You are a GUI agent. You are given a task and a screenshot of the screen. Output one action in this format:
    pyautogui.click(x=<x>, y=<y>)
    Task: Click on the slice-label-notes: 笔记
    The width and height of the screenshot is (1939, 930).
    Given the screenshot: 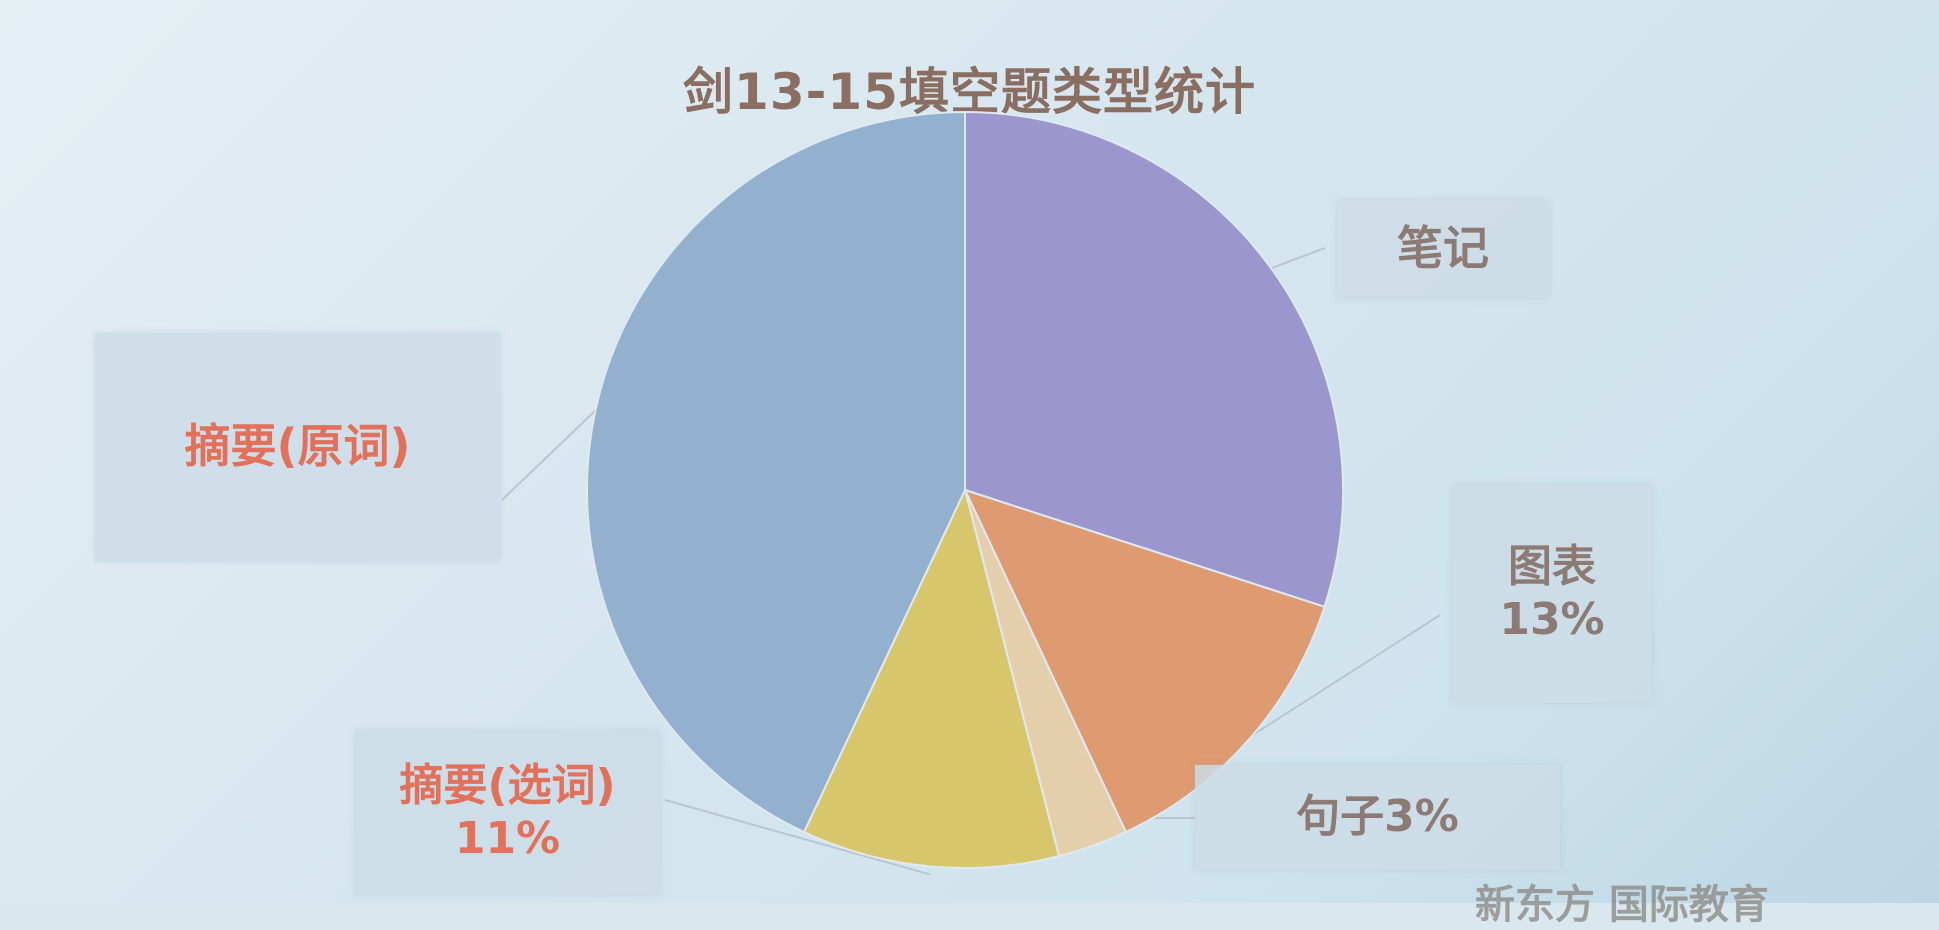 What is the action you would take?
    pyautogui.click(x=1443, y=249)
    